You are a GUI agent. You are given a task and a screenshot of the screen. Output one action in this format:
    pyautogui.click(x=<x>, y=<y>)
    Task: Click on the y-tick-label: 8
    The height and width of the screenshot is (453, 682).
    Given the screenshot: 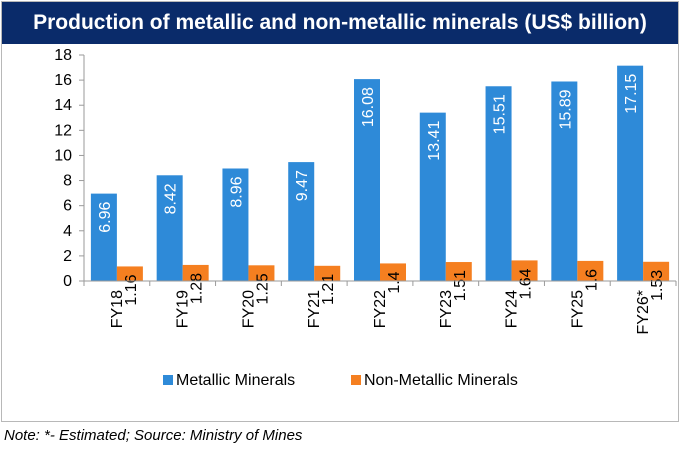 What is the action you would take?
    pyautogui.click(x=67, y=181)
    